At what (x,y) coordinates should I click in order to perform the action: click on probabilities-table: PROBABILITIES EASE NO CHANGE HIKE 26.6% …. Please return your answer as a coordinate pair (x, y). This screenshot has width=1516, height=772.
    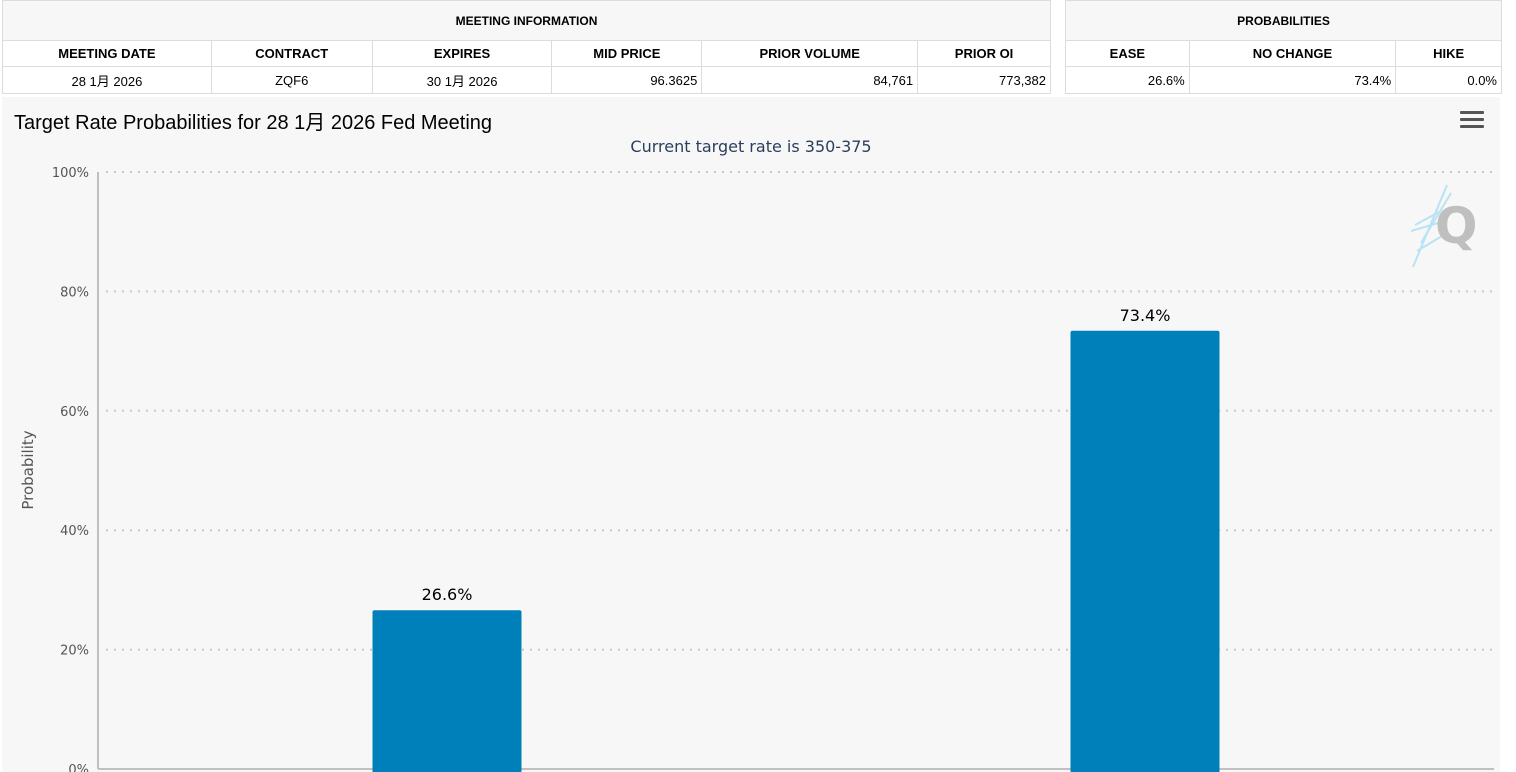
    Looking at the image, I should click on (1283, 47).